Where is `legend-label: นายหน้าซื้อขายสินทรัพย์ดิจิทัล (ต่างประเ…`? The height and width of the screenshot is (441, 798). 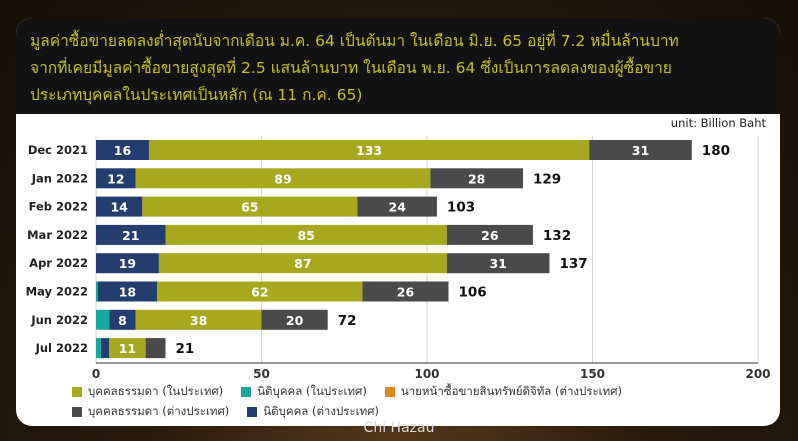
legend-label: นายหน้าซื้อขายสินทรัพย์ดิจิทัล (ต่างประเ… is located at coordinates (511, 391).